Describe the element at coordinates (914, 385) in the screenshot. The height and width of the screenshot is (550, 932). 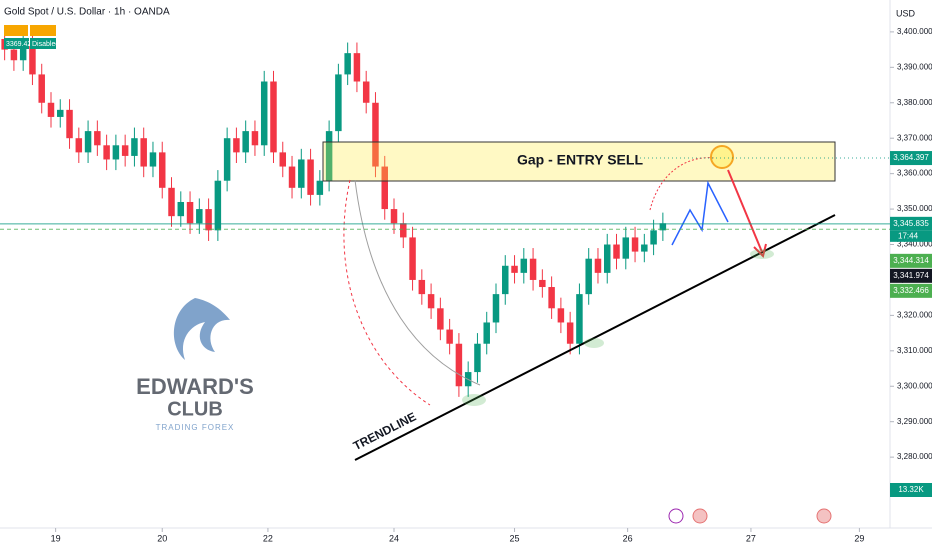
I see `y-tick-label: 3,300.000` at that location.